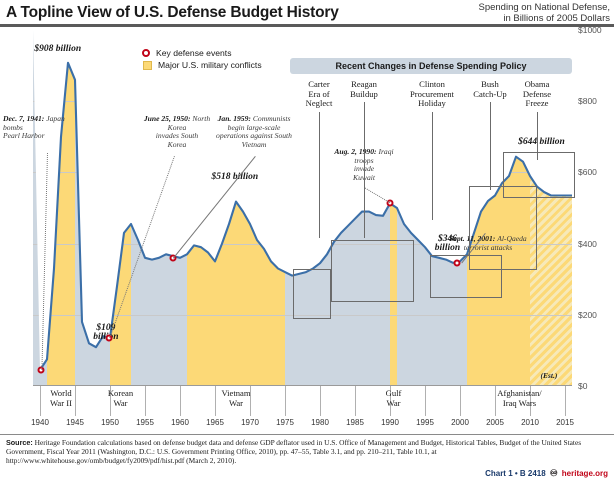 The width and height of the screenshot is (614, 480). I want to click on year-label: 2000, so click(460, 422).